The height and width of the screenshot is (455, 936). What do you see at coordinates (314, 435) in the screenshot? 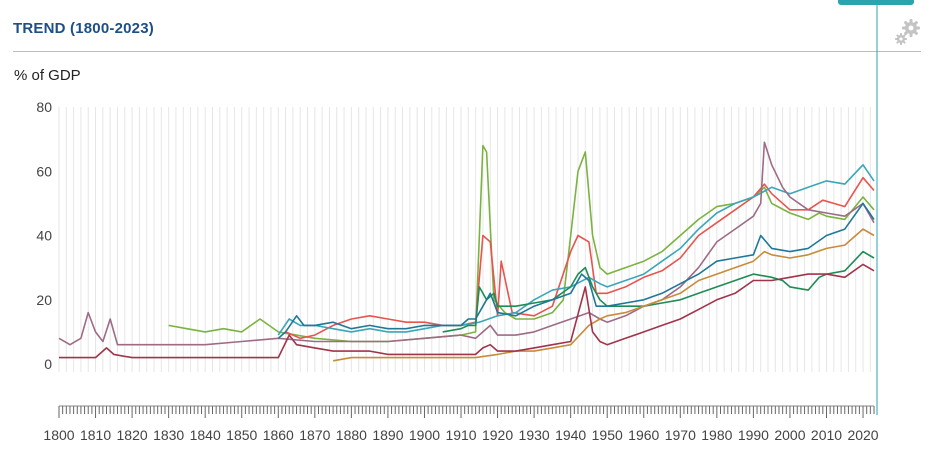
I see `x-tick-label: 1870` at bounding box center [314, 435].